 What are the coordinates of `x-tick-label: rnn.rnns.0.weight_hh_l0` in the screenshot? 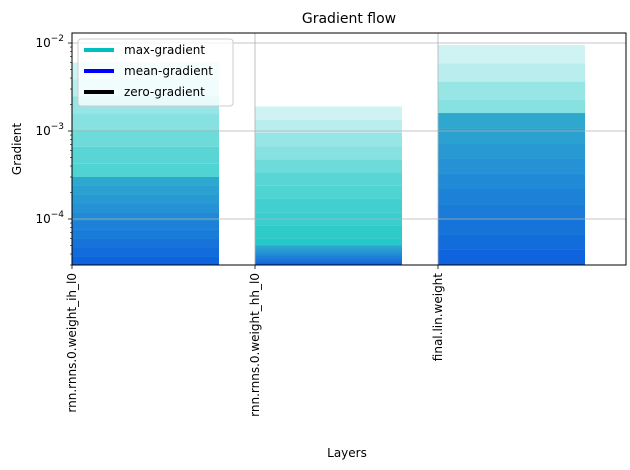 It's located at (255, 345).